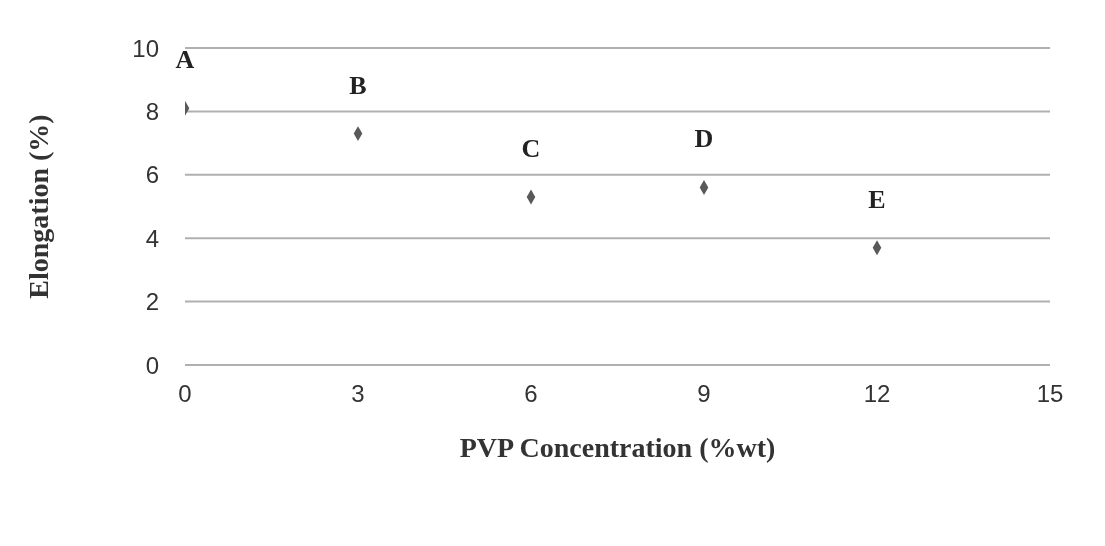 The height and width of the screenshot is (546, 1105). I want to click on x-tick-label: 3, so click(358, 394).